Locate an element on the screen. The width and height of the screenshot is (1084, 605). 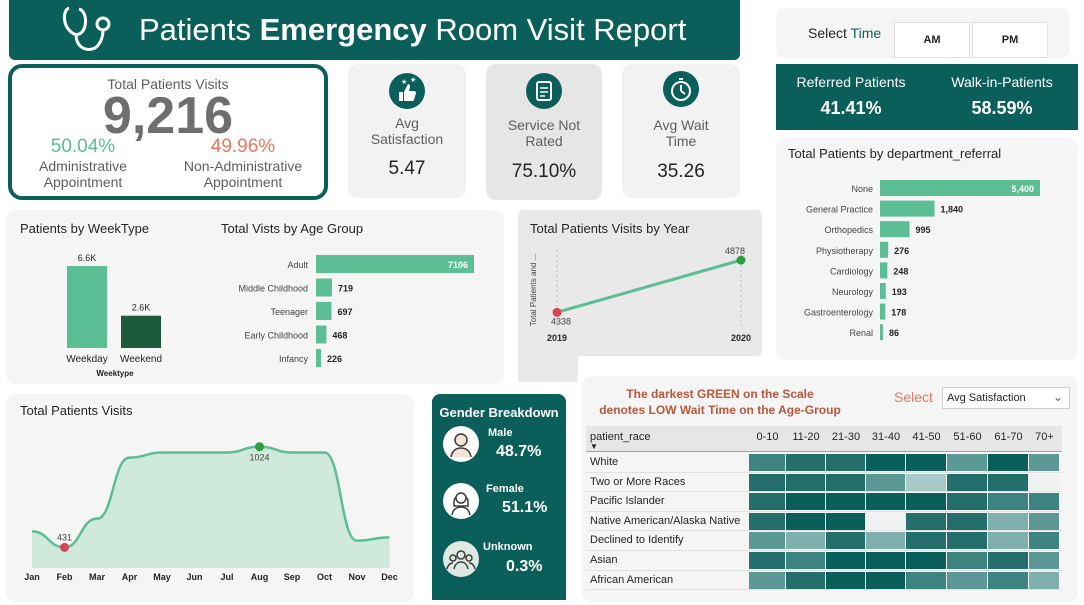
male-label: Male is located at coordinates (500, 433).